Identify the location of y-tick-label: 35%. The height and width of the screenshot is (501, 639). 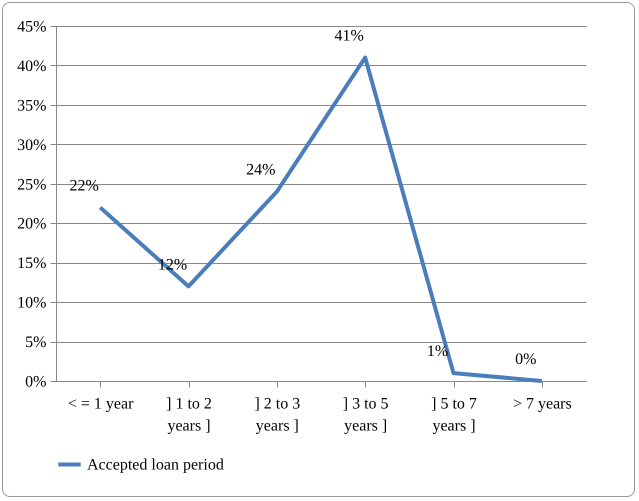
(31, 105).